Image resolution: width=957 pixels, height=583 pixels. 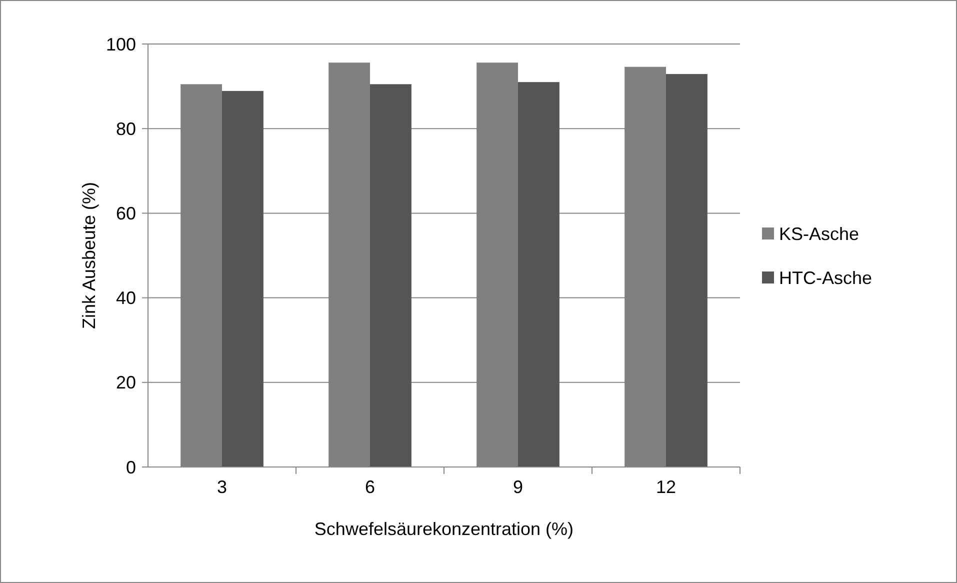 I want to click on y-axis-title: Zink Ausbeute (%), so click(x=89, y=256).